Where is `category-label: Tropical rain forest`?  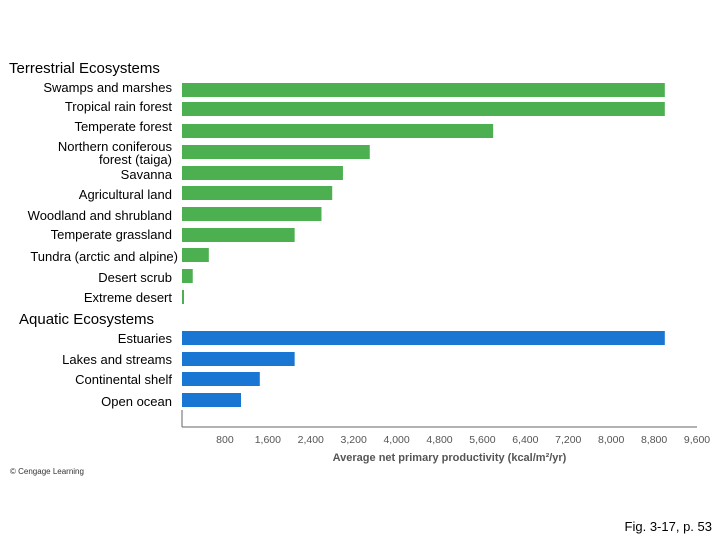 category-label: Tropical rain forest is located at coordinates (119, 106).